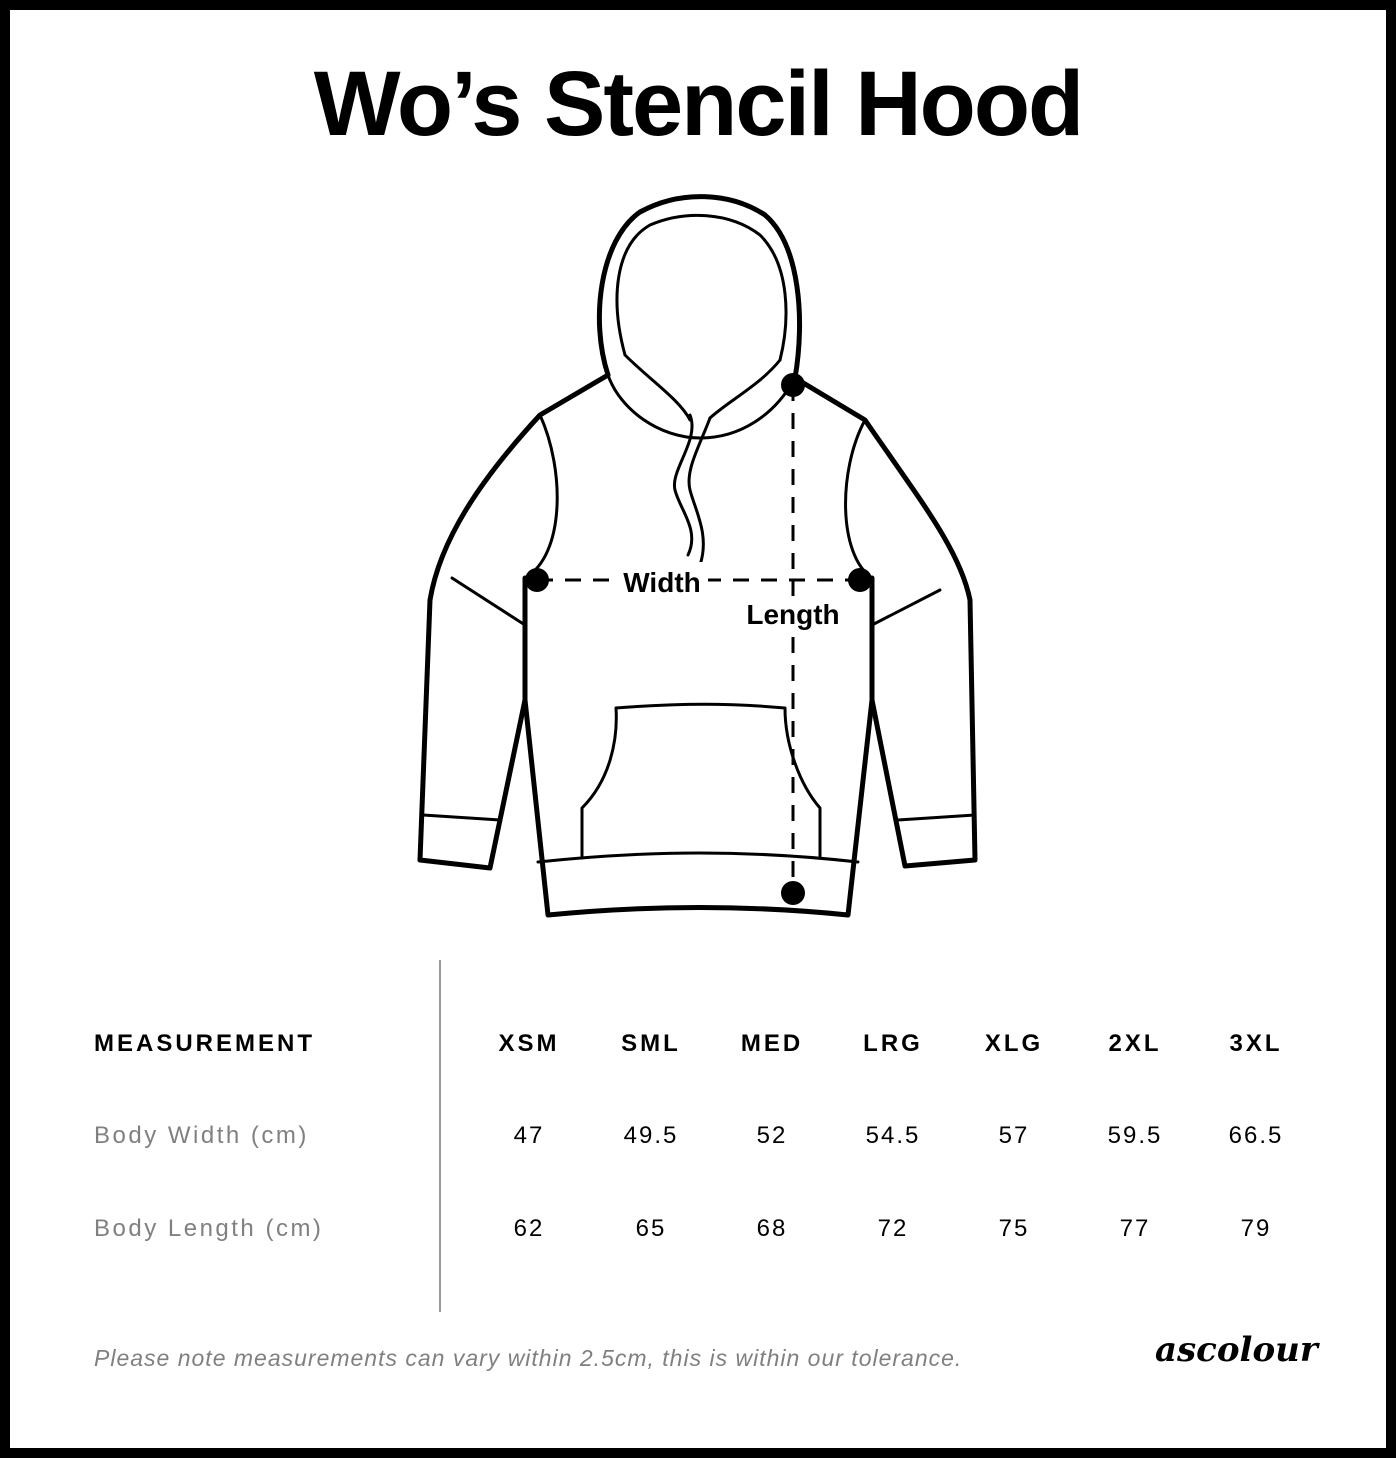  Describe the element at coordinates (1256, 1228) in the screenshot. I see `table-cell: 79` at that location.